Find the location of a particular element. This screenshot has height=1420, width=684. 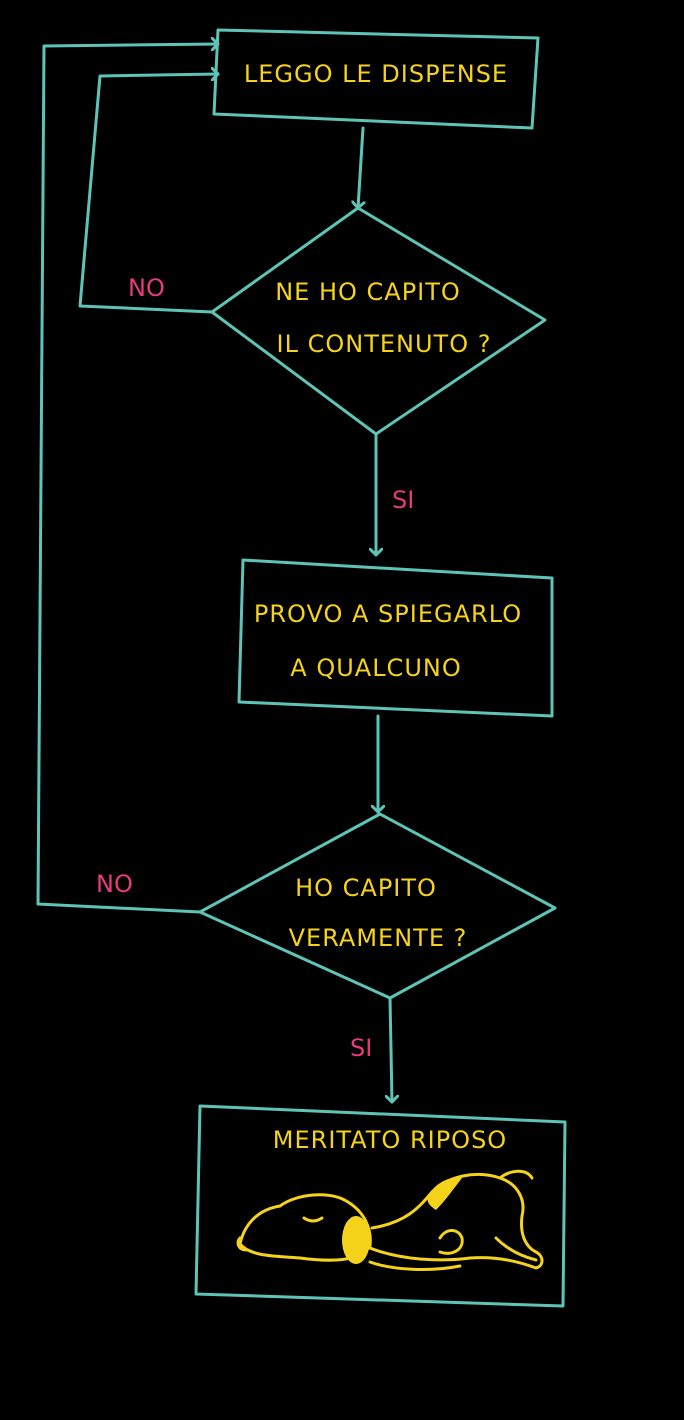

edge-label-no-1: NO is located at coordinates (146, 288).